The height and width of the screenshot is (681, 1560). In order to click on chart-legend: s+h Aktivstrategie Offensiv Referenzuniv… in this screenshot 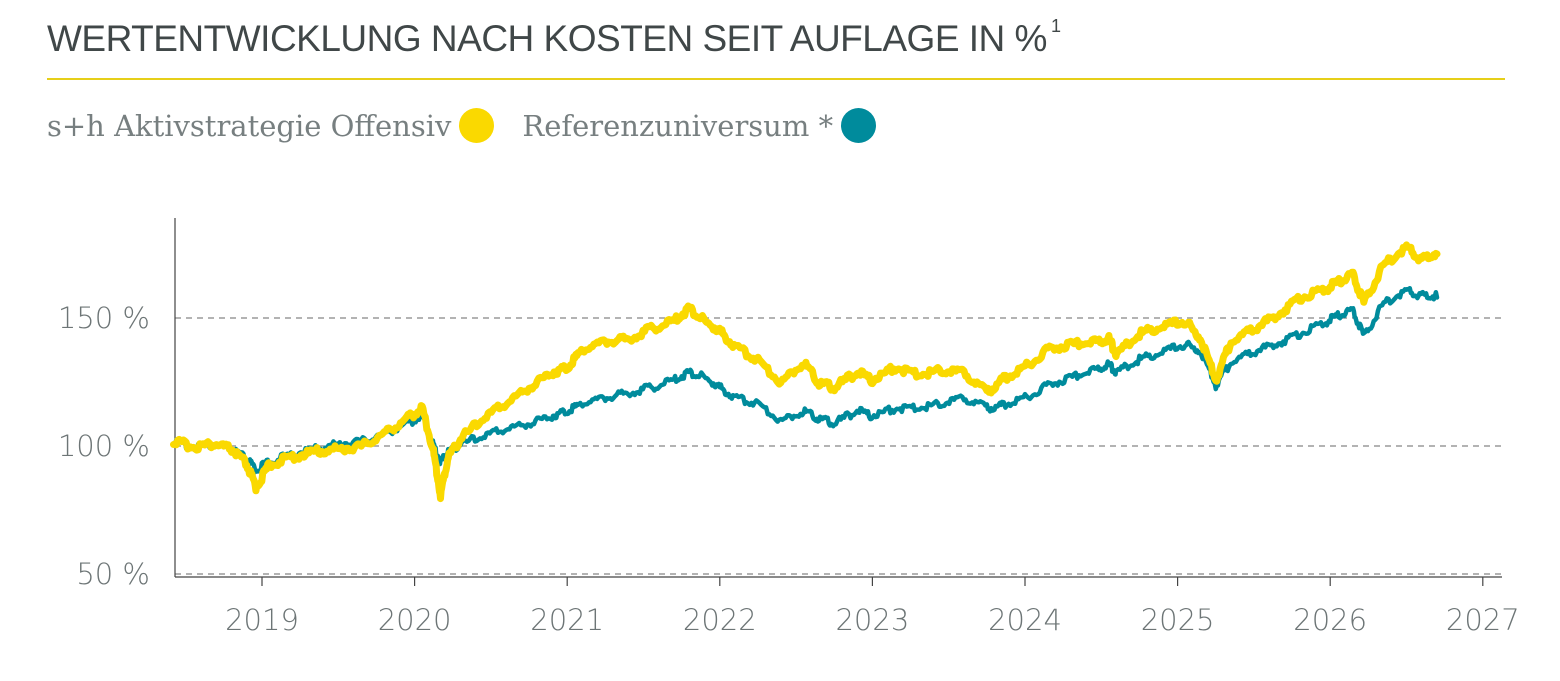, I will do `click(475, 125)`.